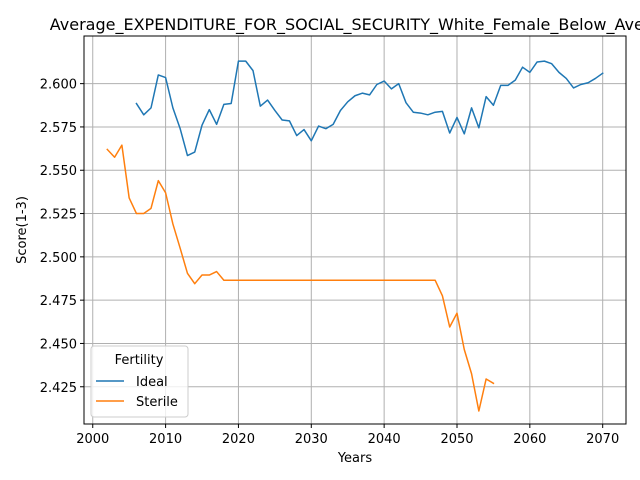 Image resolution: width=640 pixels, height=480 pixels. I want to click on x-tick-label: 2060, so click(529, 439).